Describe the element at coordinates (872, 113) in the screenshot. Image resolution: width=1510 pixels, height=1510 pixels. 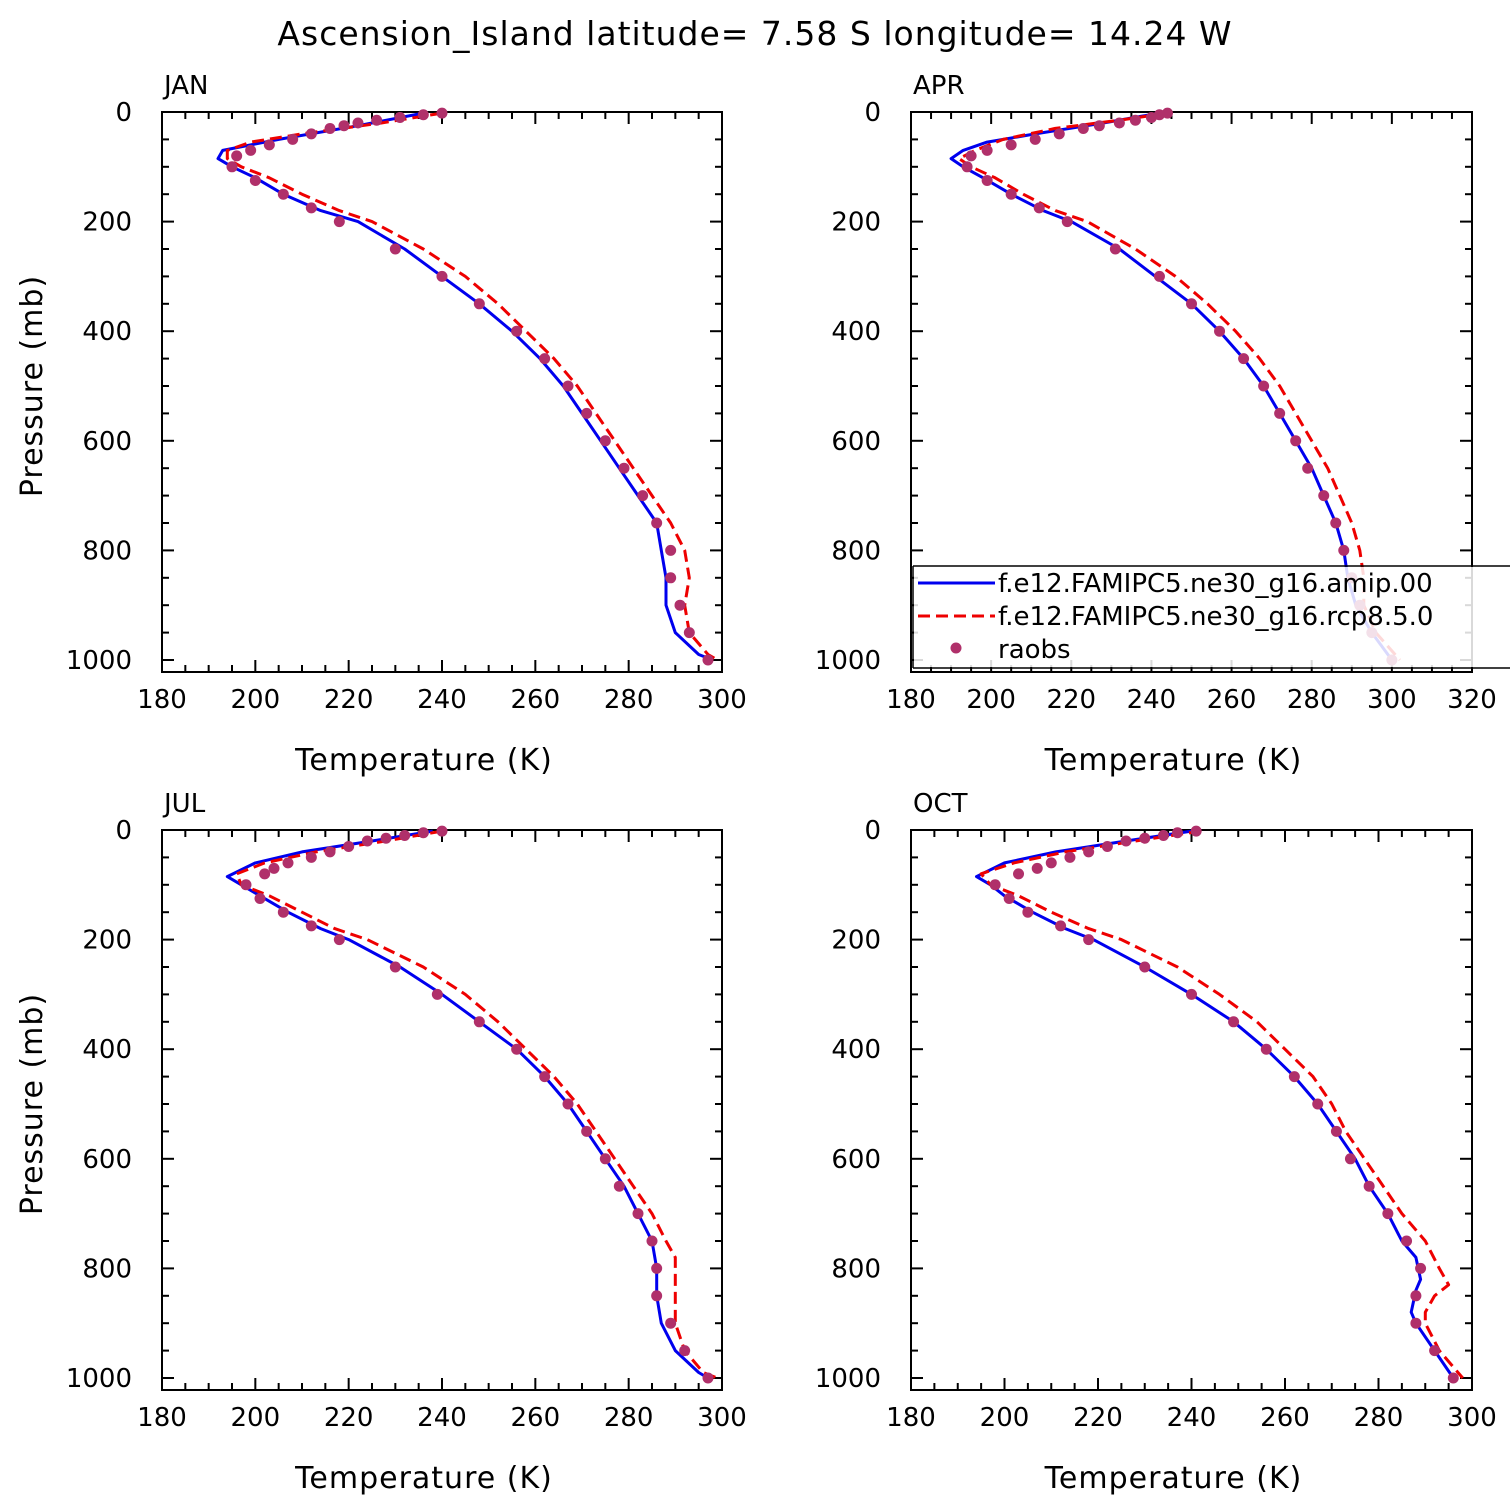
I see `y-tick-label: 0` at that location.